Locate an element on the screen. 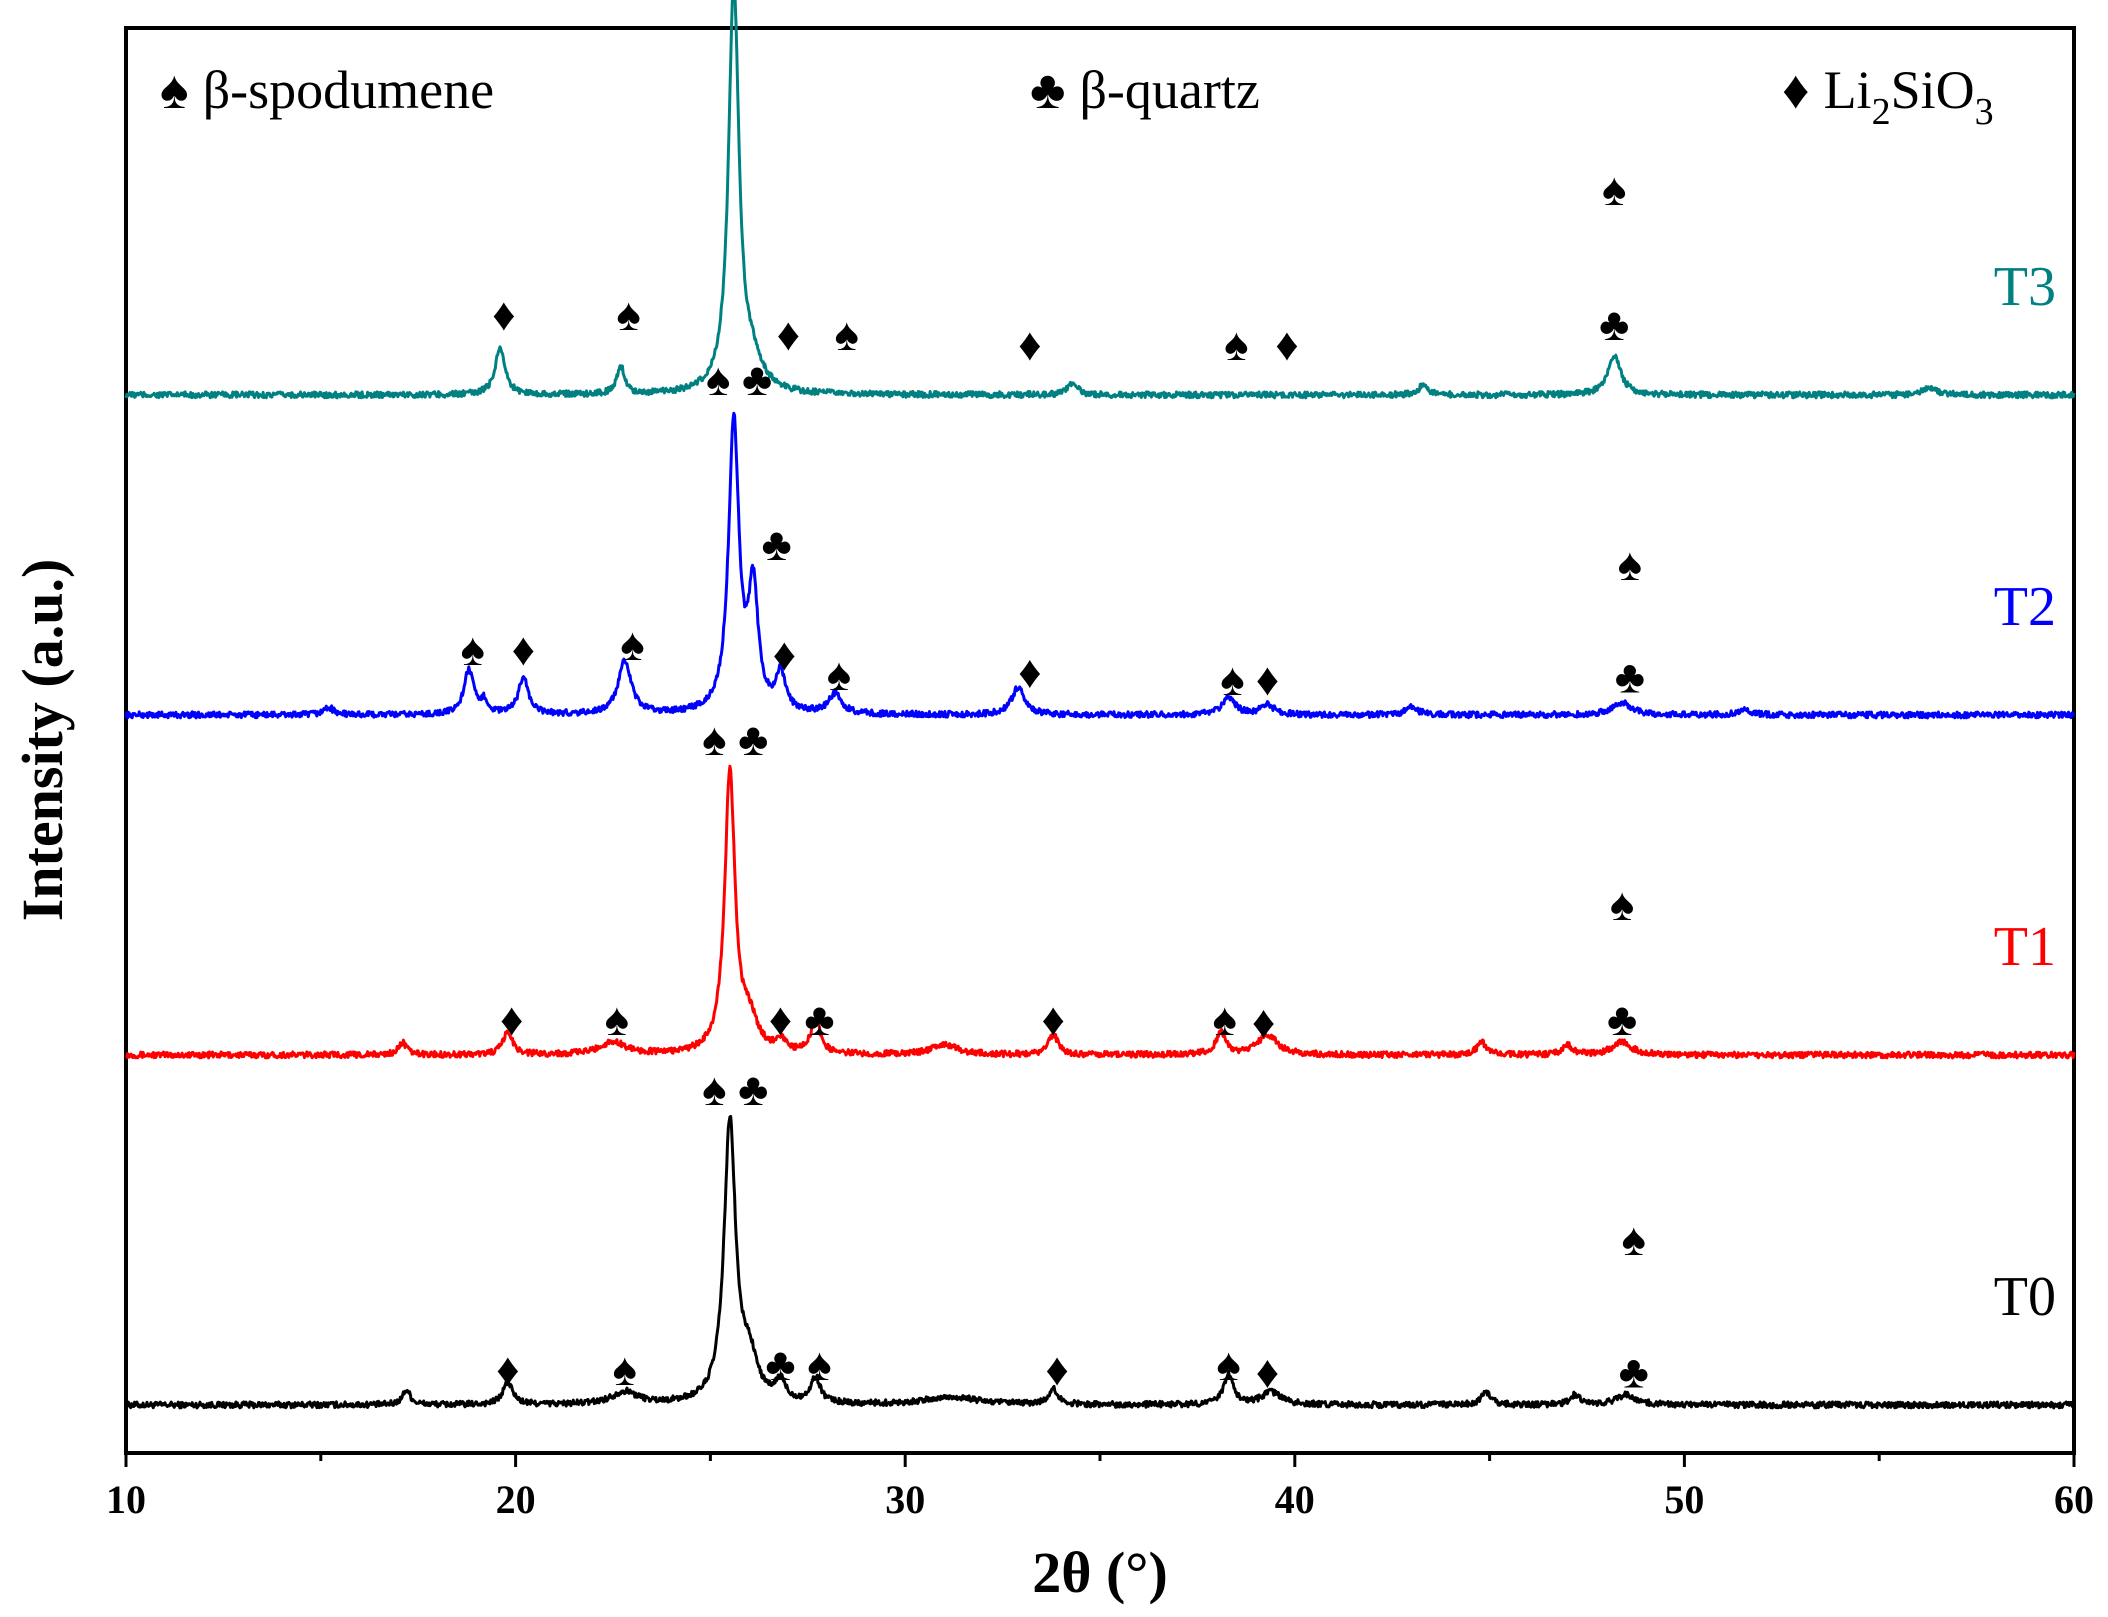 The height and width of the screenshot is (1617, 2108). legend-spodumene: ♠ β-spodumene is located at coordinates (327, 90).